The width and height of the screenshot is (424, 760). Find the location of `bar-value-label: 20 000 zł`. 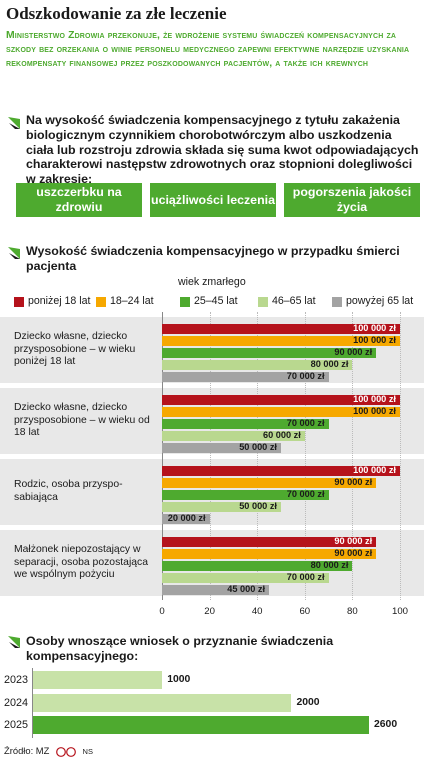

bar-value-label: 20 000 zł is located at coordinates (186, 518).